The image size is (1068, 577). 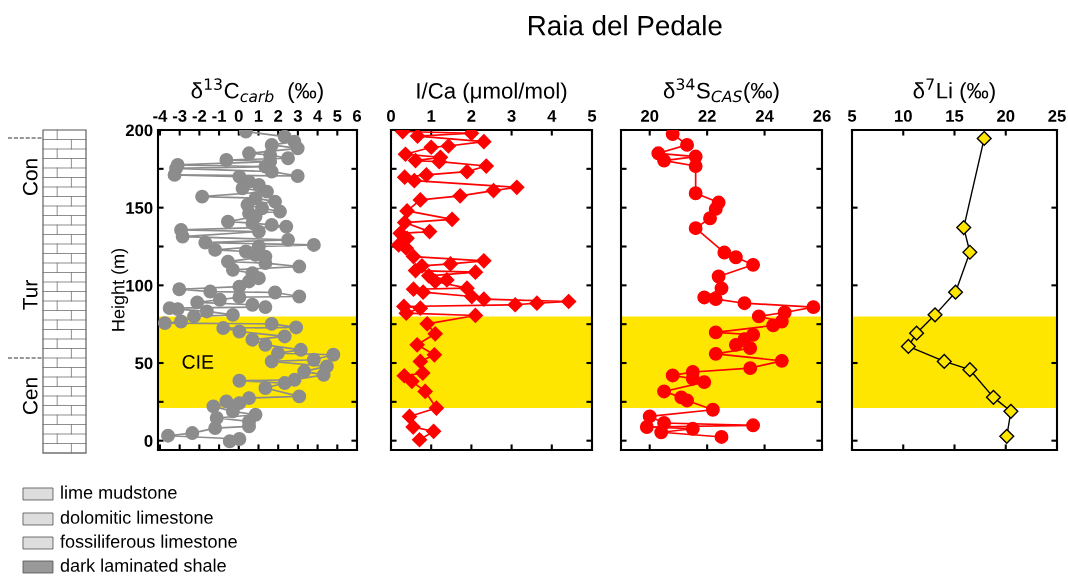 I want to click on y-tick-label: 200, so click(x=139, y=130).